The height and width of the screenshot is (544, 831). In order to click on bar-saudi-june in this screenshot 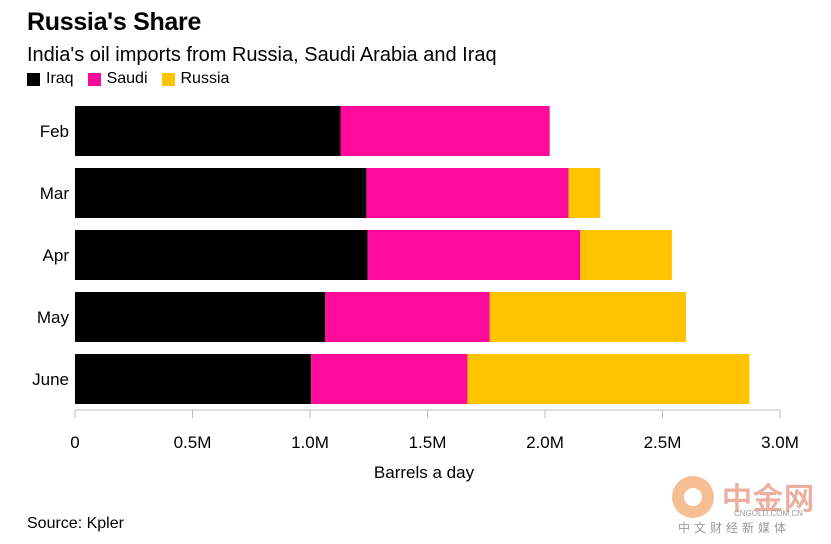, I will do `click(389, 379)`.